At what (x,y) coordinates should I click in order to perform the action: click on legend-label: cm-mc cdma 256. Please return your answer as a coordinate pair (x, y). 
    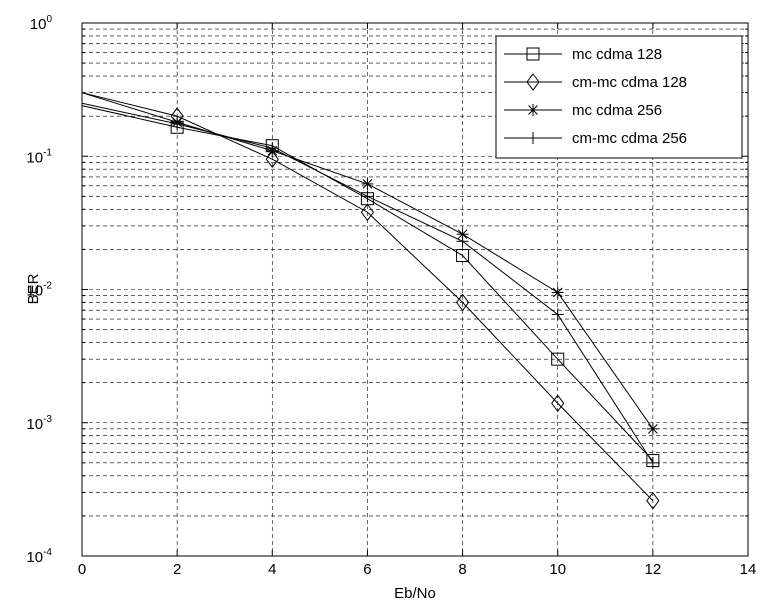
    Looking at the image, I should click on (629, 138).